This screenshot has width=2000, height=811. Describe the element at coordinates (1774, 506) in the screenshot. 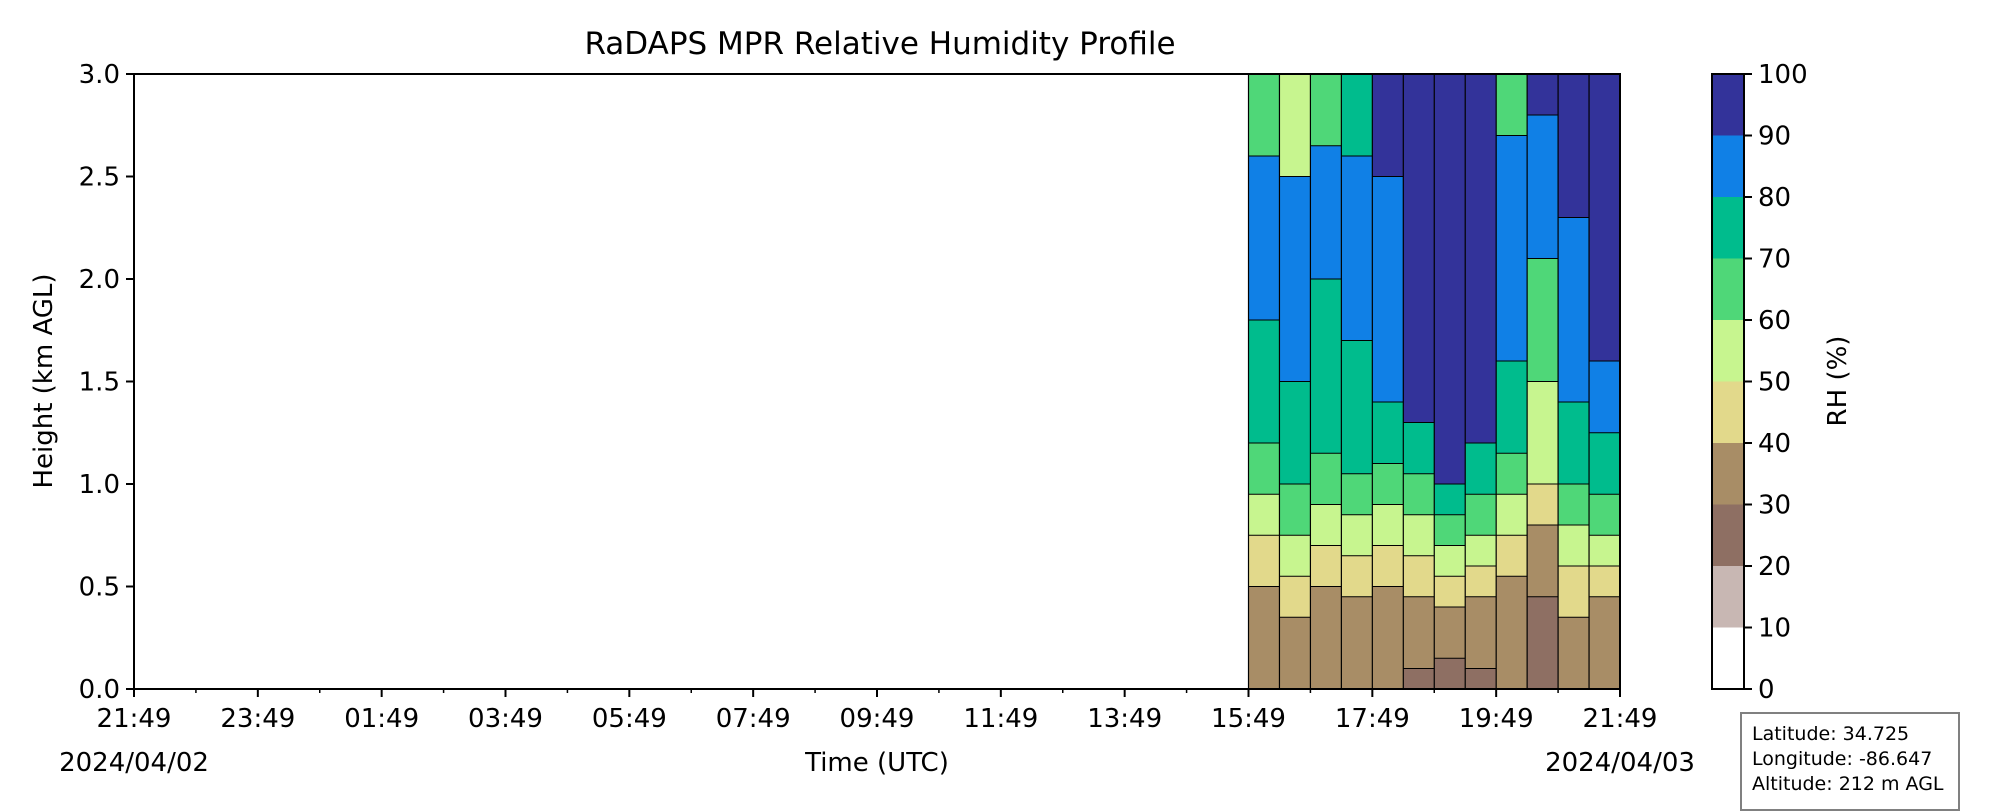

I see `colorbar-tick-label: 30` at that location.